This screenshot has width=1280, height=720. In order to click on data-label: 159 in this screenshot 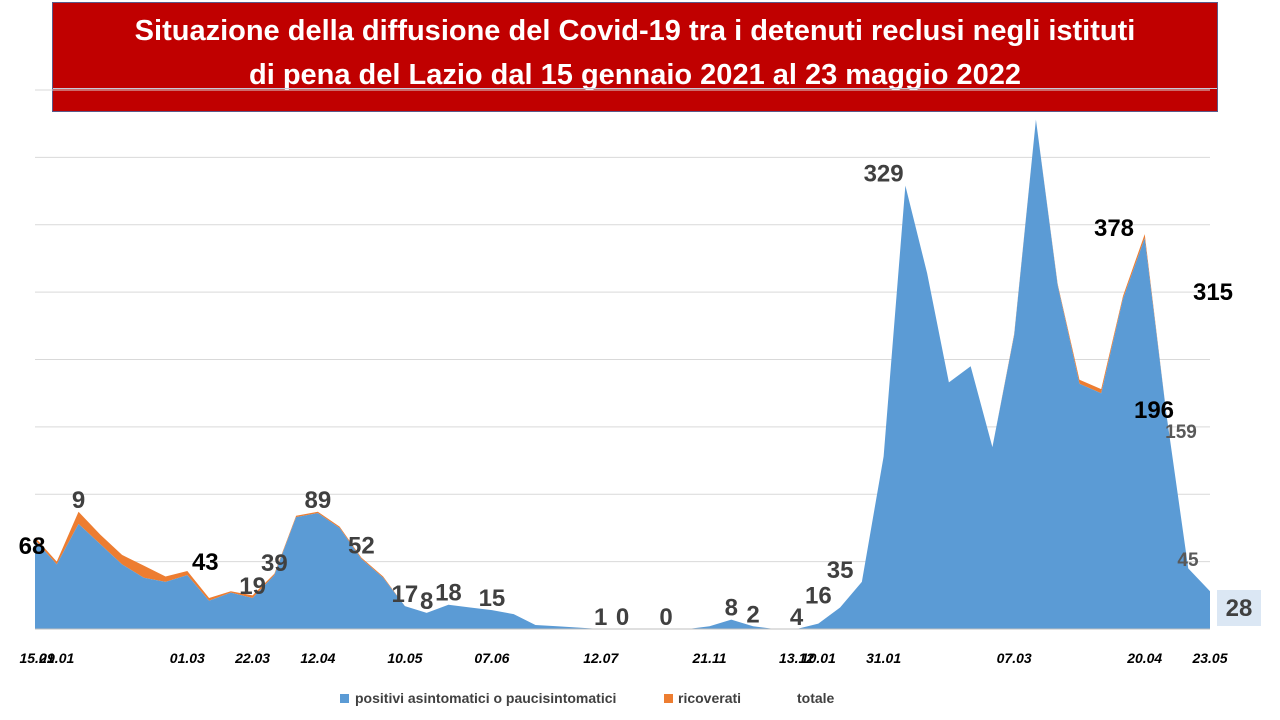, I will do `click(1181, 432)`.